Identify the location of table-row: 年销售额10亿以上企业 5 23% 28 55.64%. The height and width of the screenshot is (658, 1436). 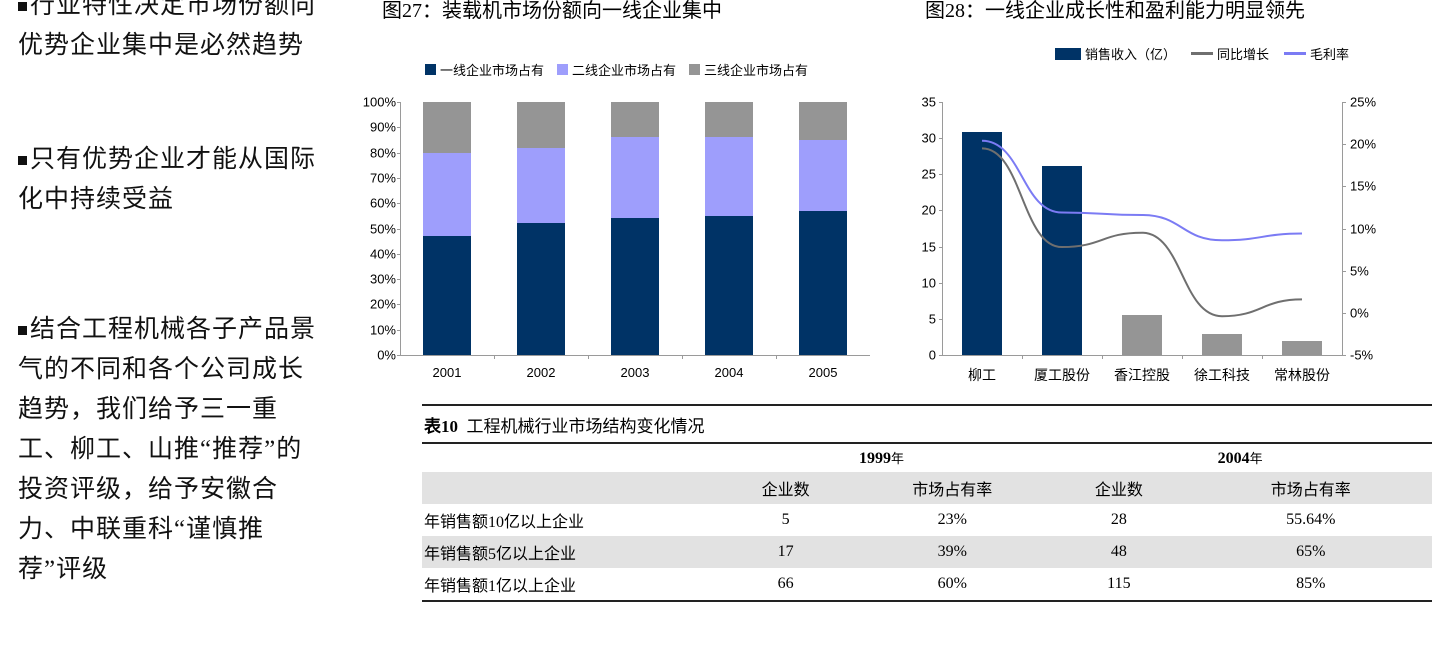
(927, 520).